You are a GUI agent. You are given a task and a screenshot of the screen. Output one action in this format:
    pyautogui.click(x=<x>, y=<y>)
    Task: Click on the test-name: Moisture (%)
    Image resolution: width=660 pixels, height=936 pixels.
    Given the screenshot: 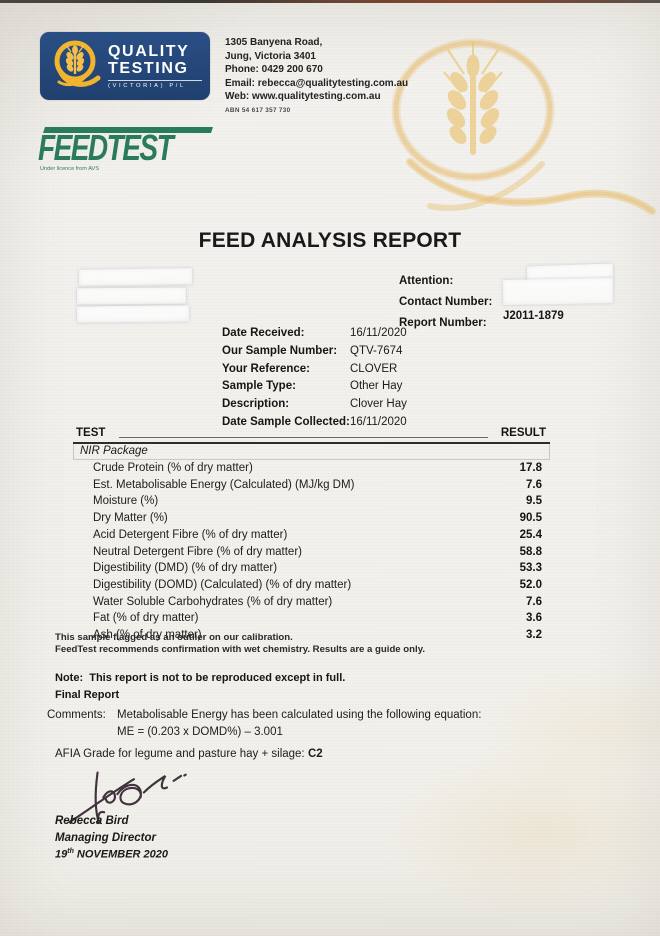 What is the action you would take?
    pyautogui.click(x=126, y=501)
    